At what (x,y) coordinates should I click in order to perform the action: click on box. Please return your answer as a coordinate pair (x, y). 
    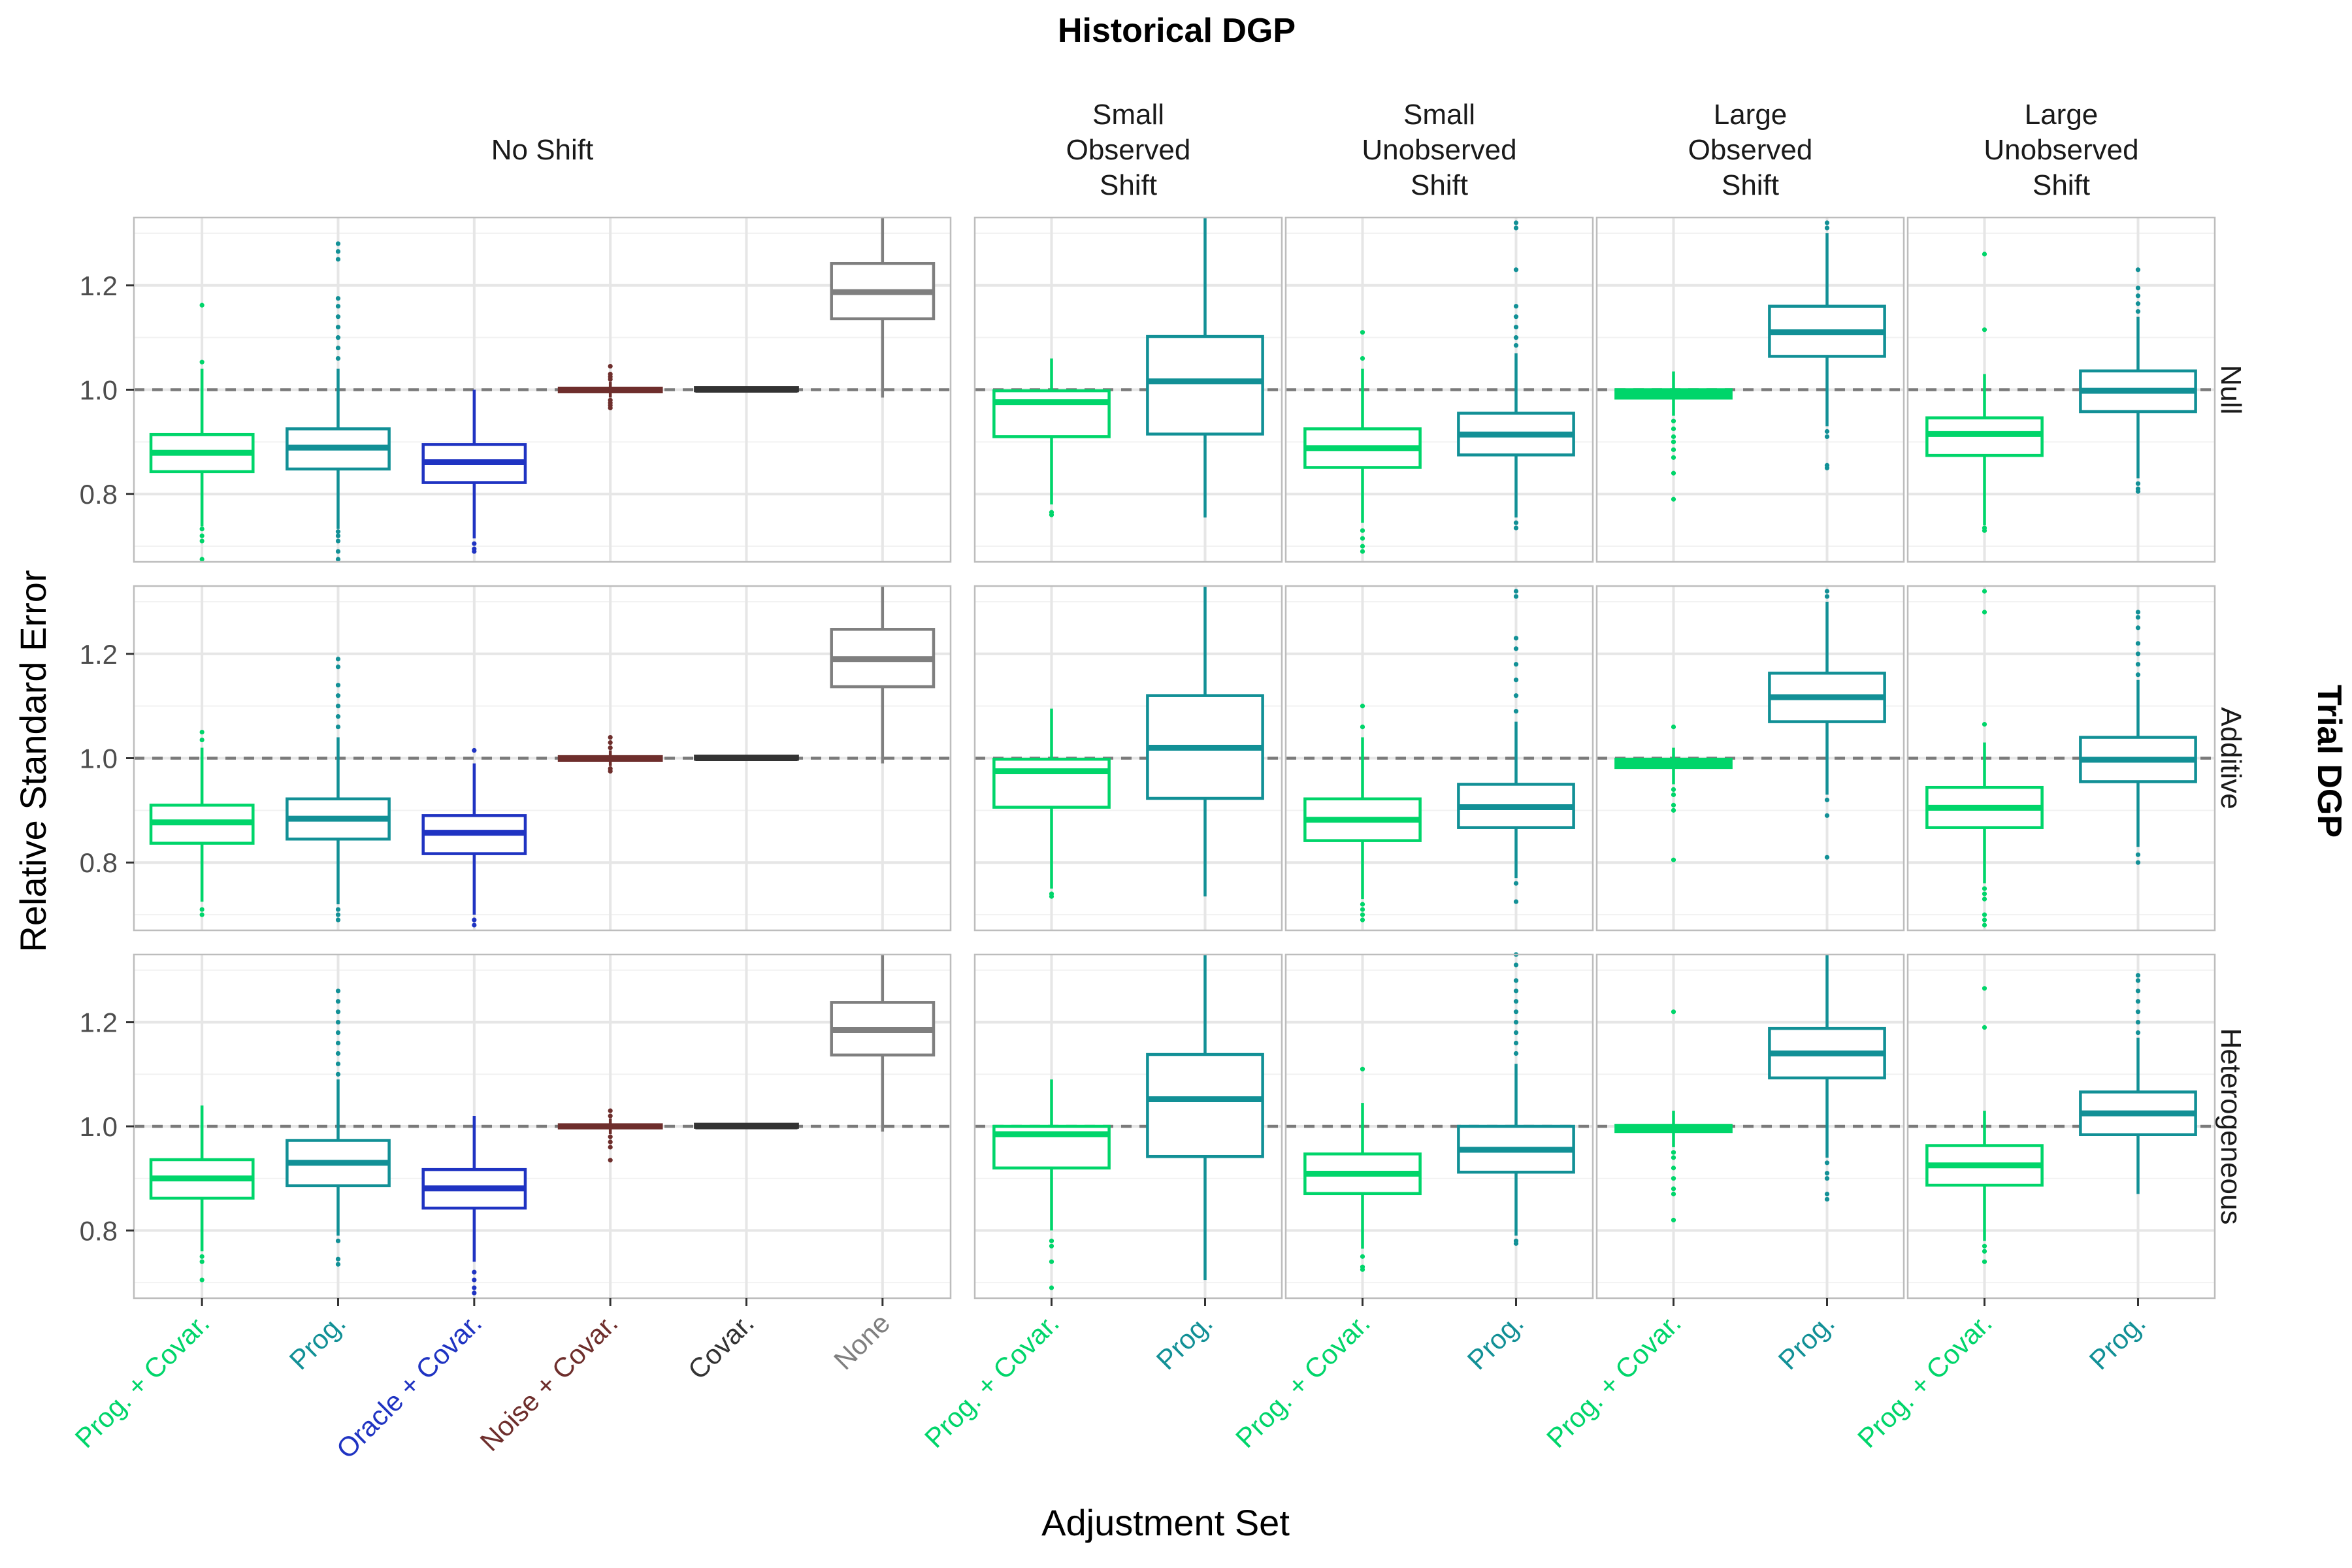
    Looking at the image, I should click on (1051, 783).